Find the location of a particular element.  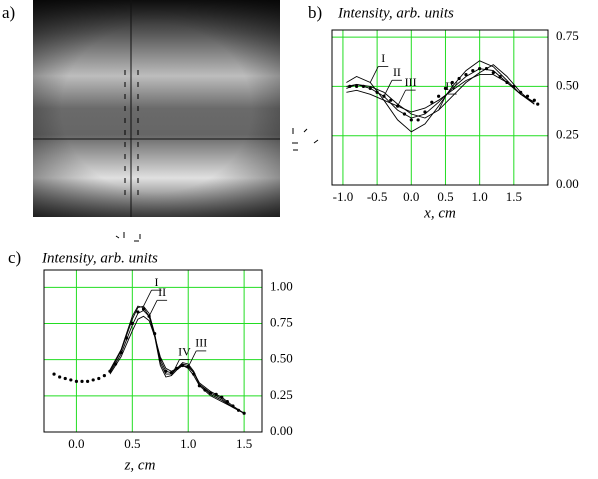

x-tick-label: -0.5 is located at coordinates (377, 196).